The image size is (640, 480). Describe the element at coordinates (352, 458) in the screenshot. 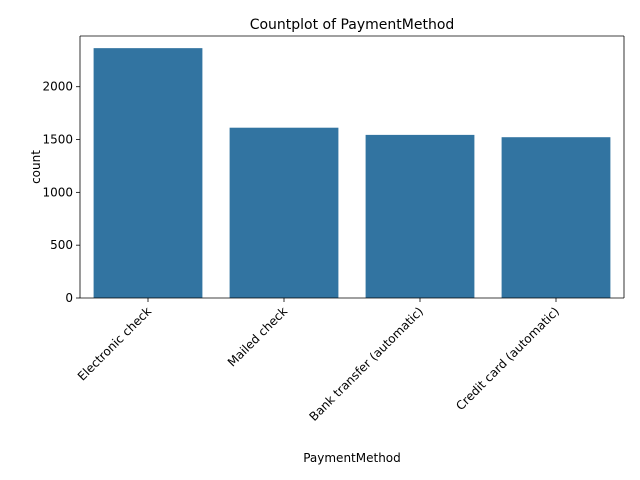

I see `x-axis-label: PaymentMethod` at that location.